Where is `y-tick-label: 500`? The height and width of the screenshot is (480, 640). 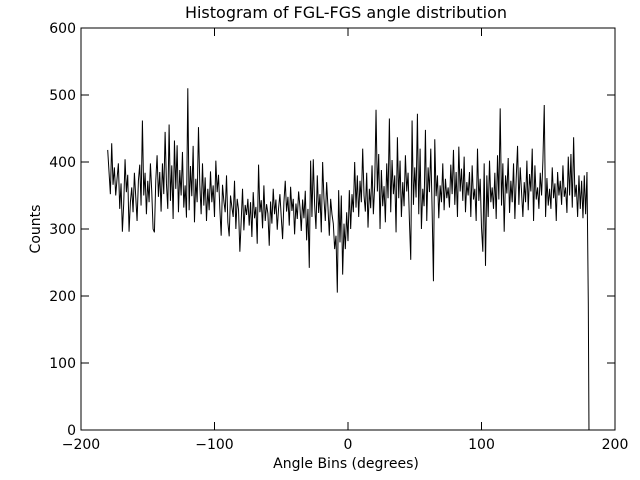
y-tick-label: 500 is located at coordinates (62, 96).